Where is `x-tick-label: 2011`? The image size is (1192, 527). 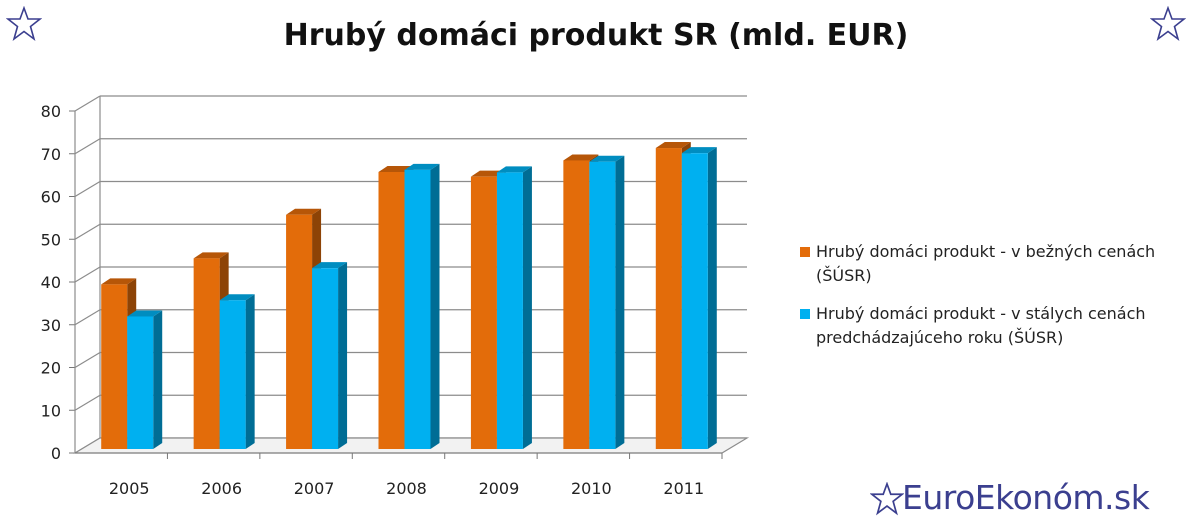
x-tick-label: 2011 is located at coordinates (683, 488).